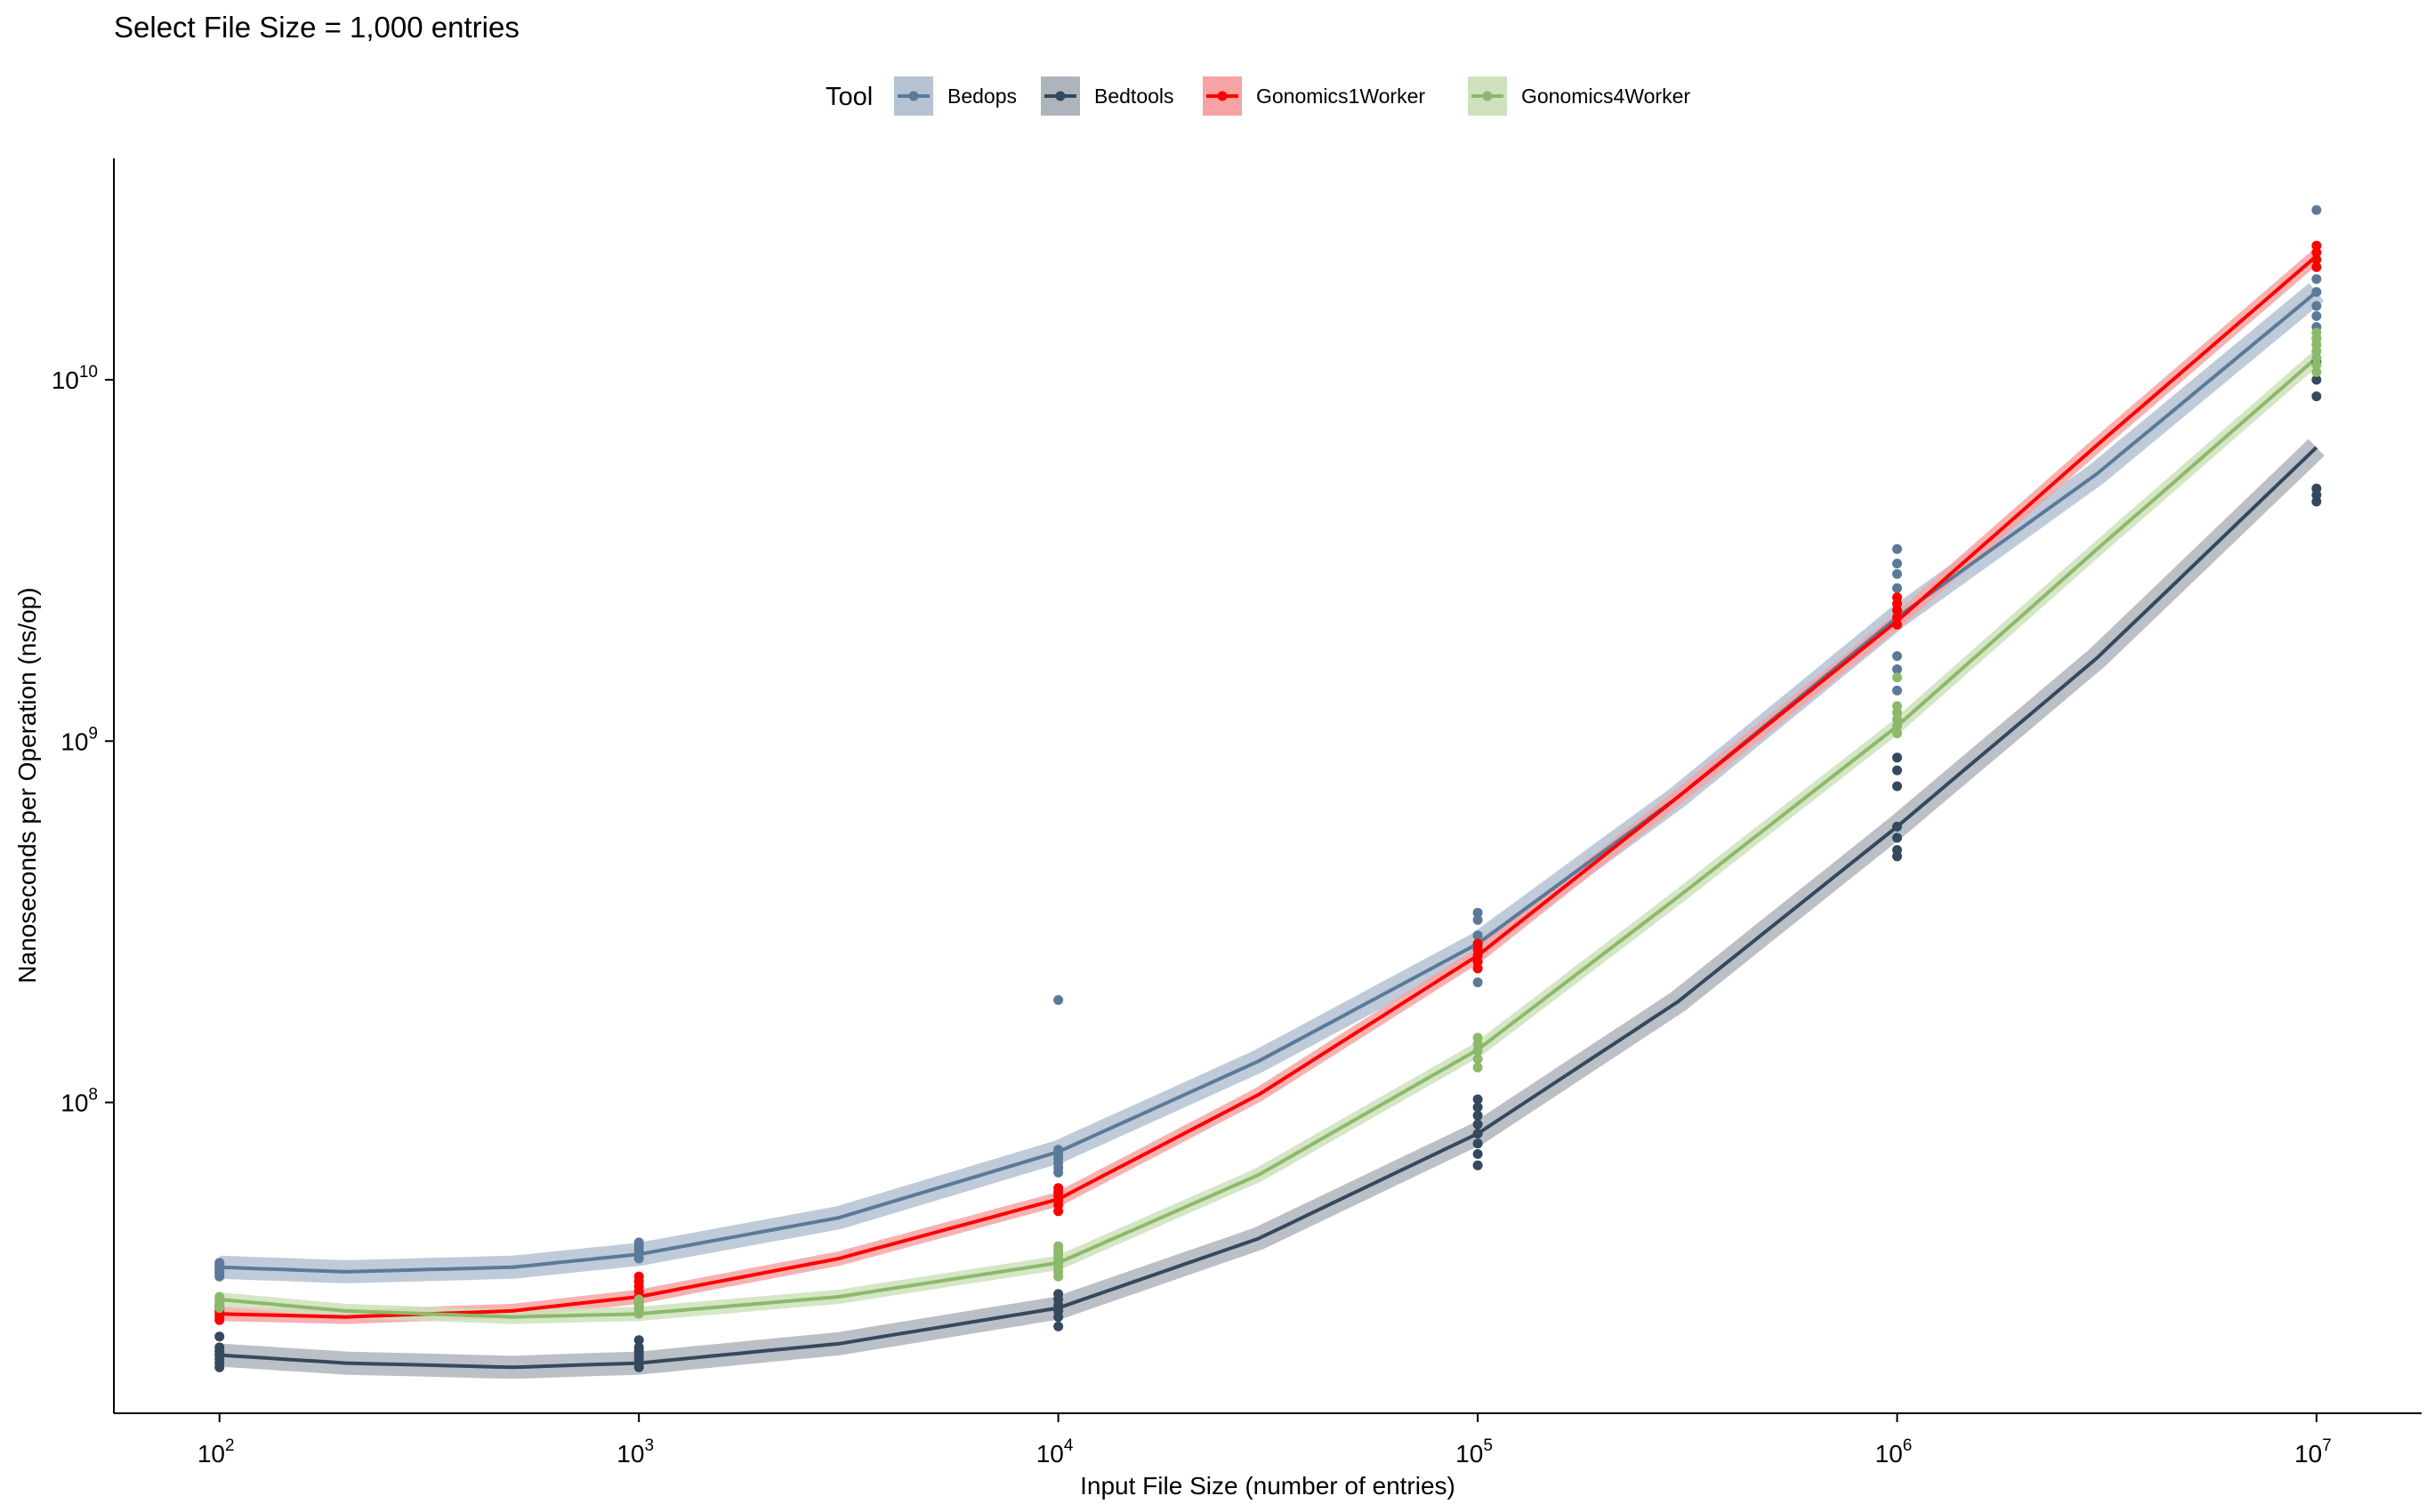 This screenshot has width=2434, height=1512. What do you see at coordinates (1340, 96) in the screenshot?
I see `legend-label-gonomics1worker: Gonomics1Worker` at bounding box center [1340, 96].